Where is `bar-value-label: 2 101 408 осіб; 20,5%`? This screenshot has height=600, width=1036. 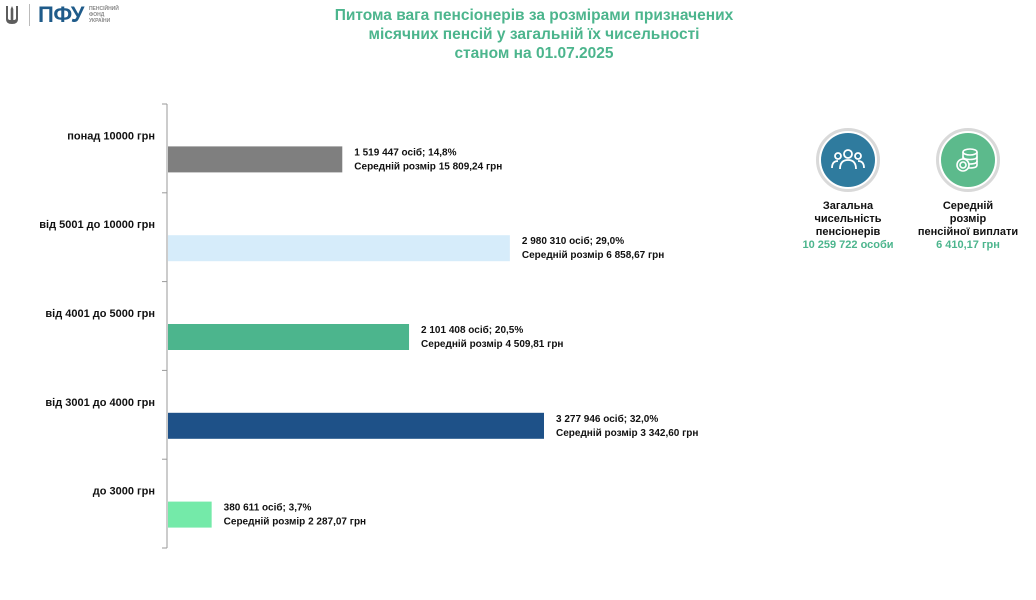 bar-value-label: 2 101 408 осіб; 20,5% is located at coordinates (472, 330).